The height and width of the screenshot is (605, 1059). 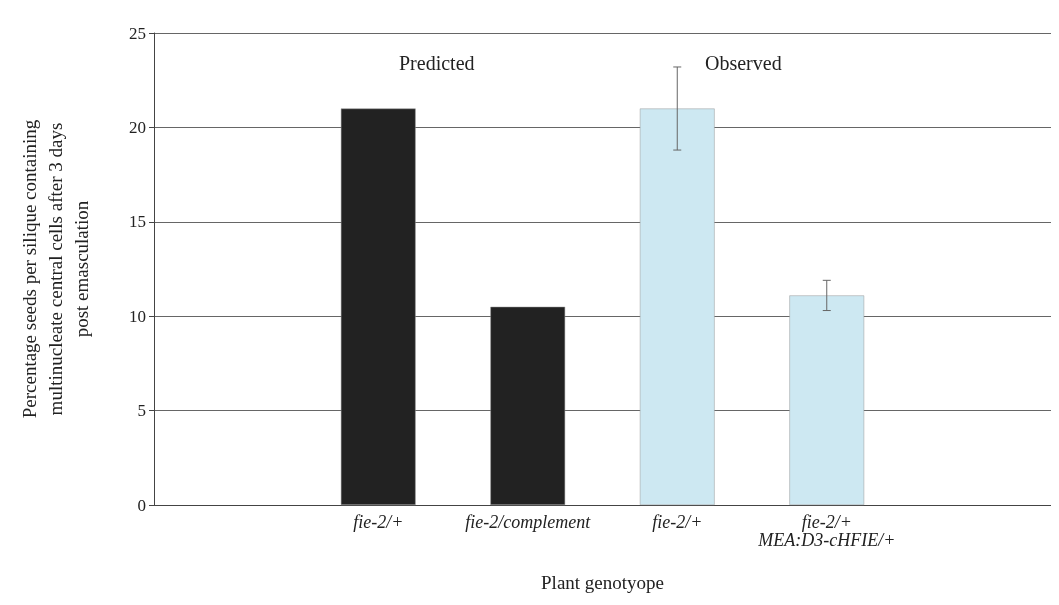 I want to click on y-axis-title: Percentage seeds per silique containing multinucleate central cells after 3 days post emasculation, so click(x=55, y=269).